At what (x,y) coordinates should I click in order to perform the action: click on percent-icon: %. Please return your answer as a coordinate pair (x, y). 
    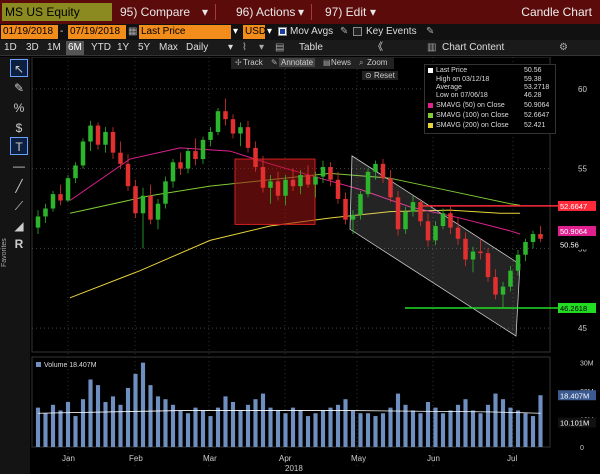
    Looking at the image, I should click on (19, 108).